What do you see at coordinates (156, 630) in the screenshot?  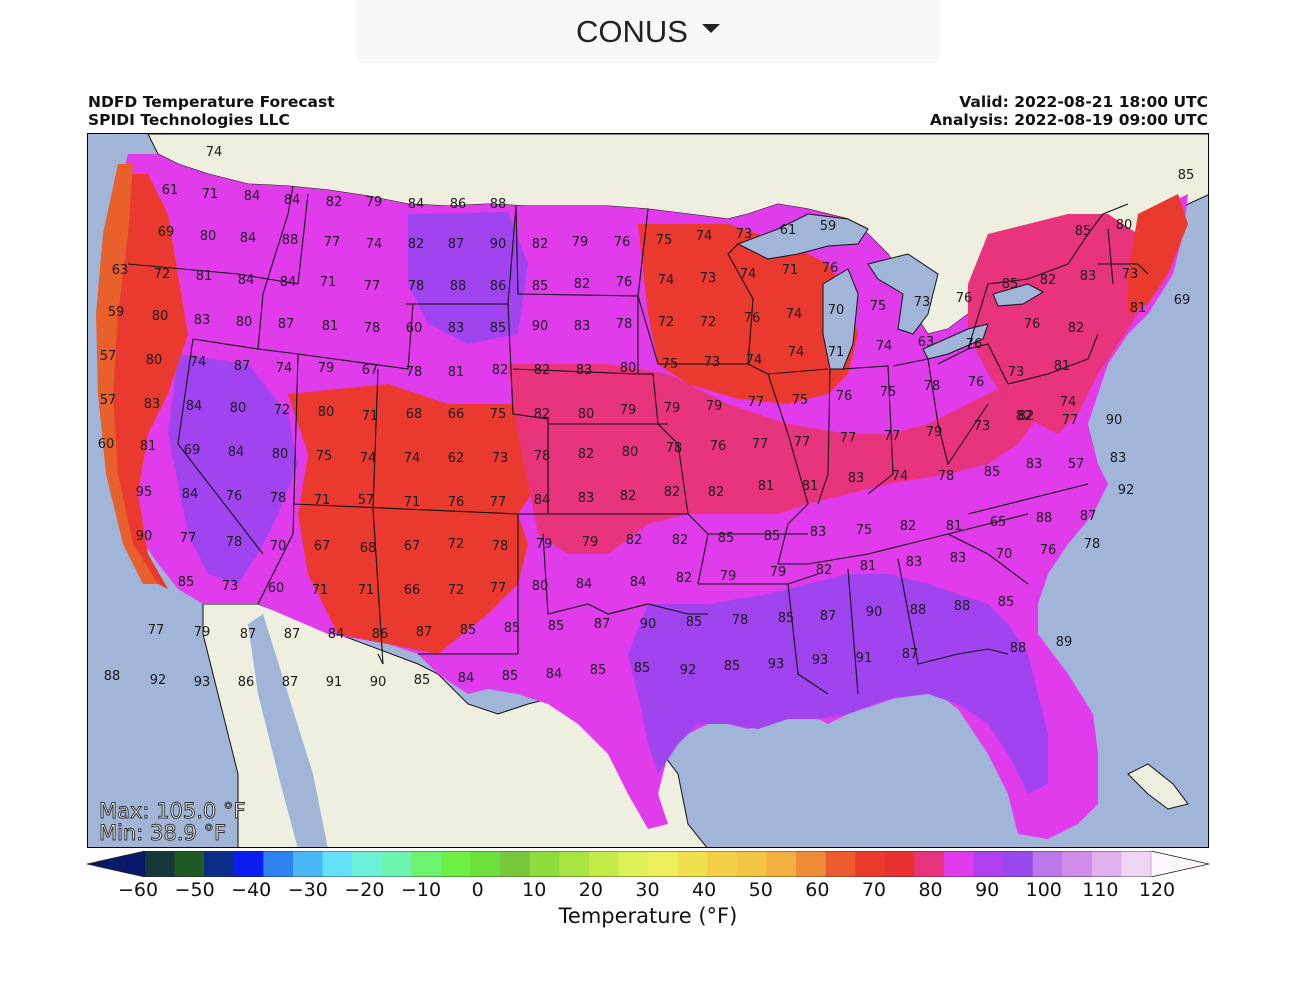 I see `station-temp-label: 77` at bounding box center [156, 630].